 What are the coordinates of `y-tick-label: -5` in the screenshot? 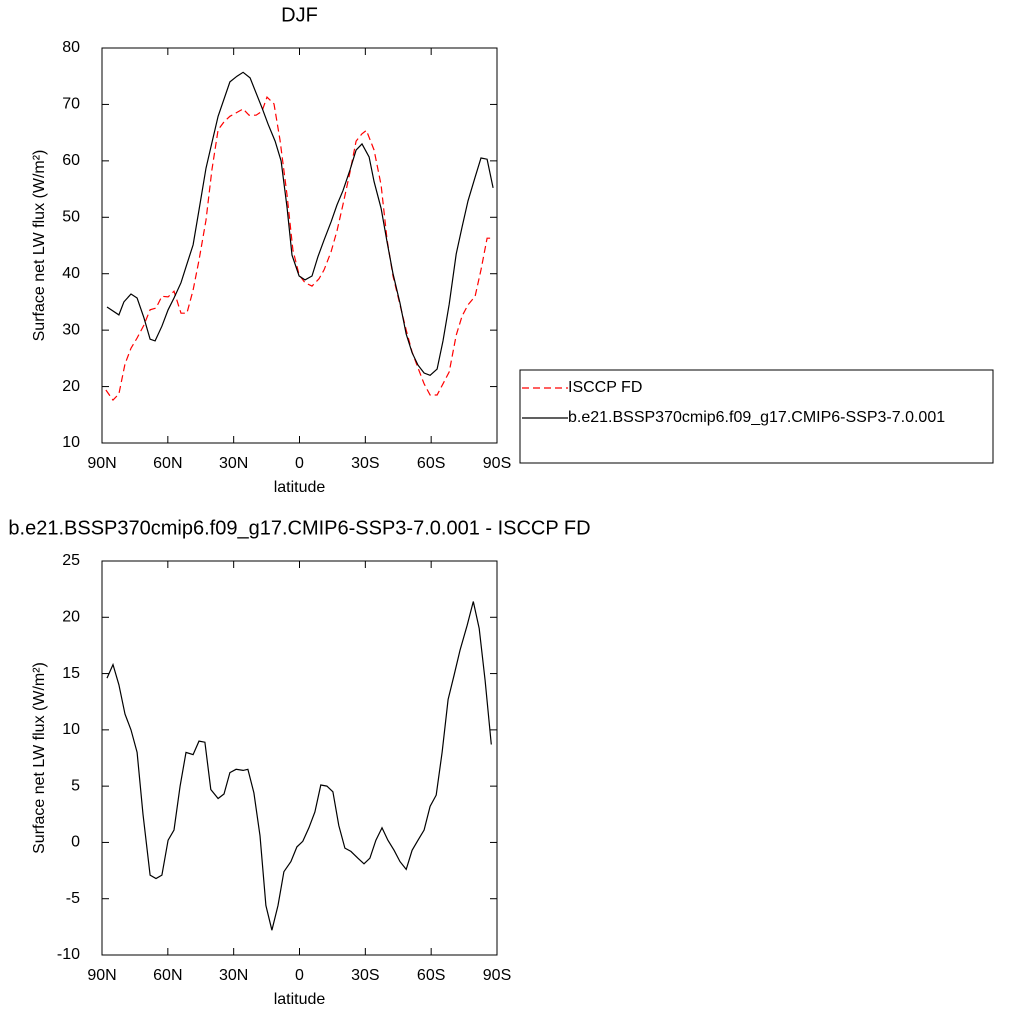 It's located at (73, 898).